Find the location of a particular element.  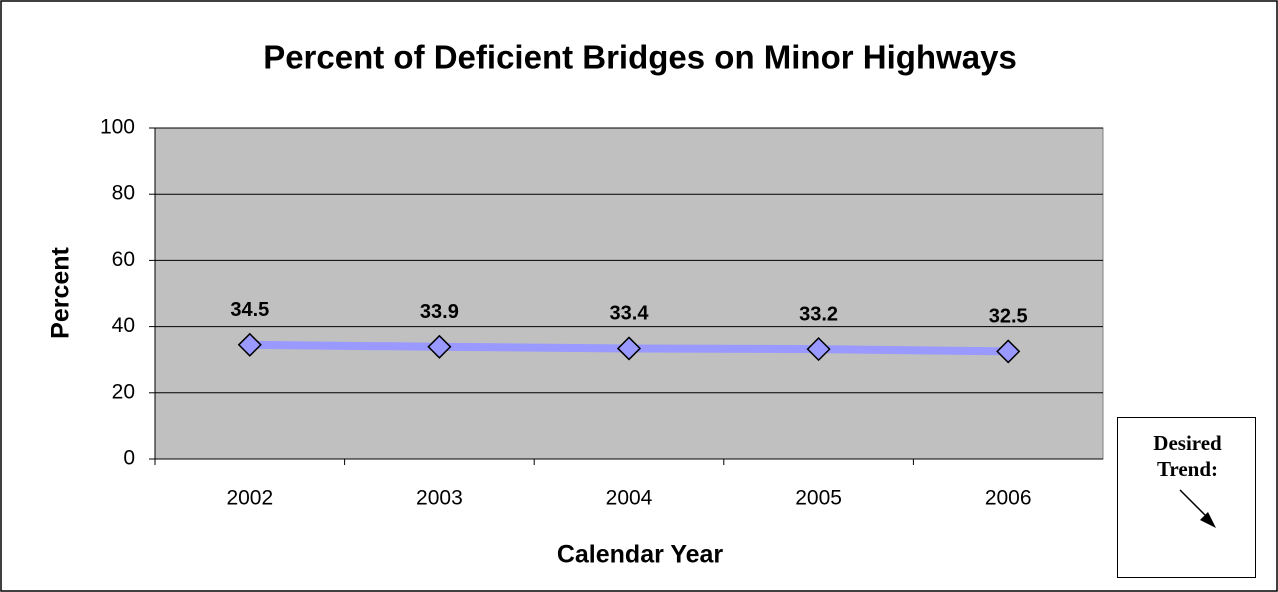

x-tick-label: 2003 is located at coordinates (439, 498).